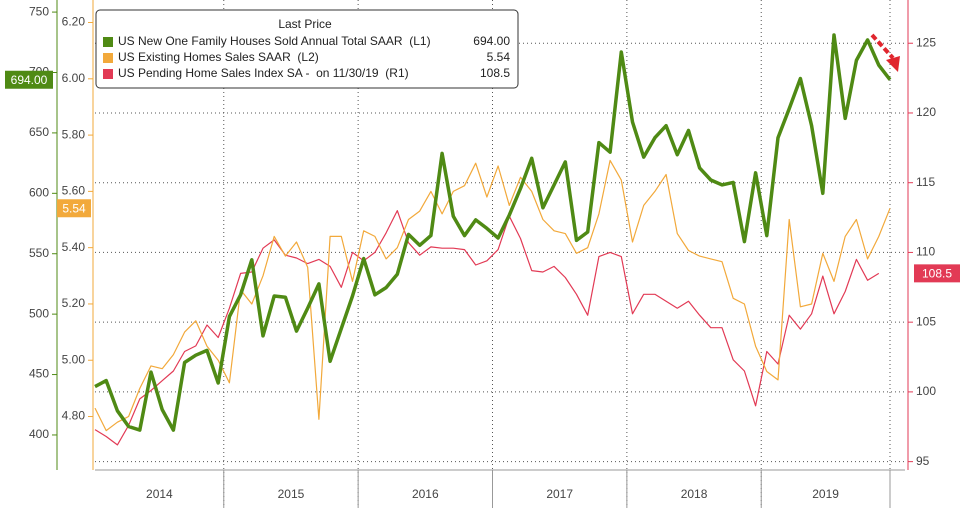 This screenshot has width=966, height=508. Describe the element at coordinates (74, 359) in the screenshot. I see `y-tick-label: 5.00` at that location.